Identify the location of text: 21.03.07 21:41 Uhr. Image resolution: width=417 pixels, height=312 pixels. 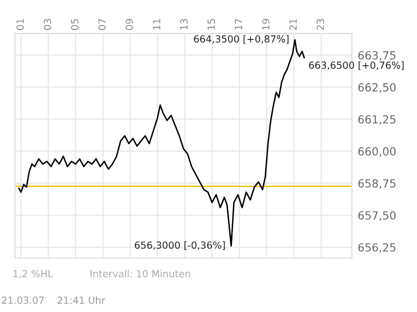
(54, 300).